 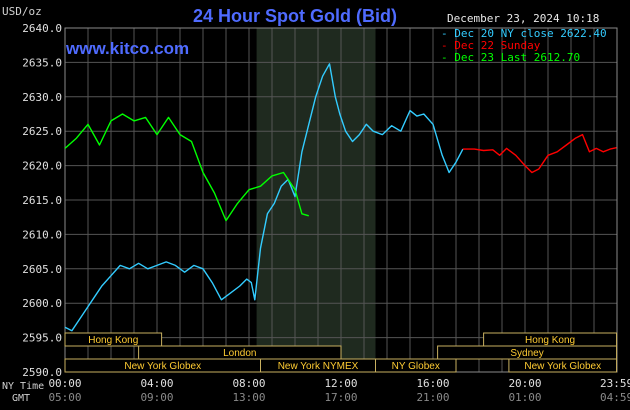 I want to click on session-label: NY Globex, so click(x=416, y=366).